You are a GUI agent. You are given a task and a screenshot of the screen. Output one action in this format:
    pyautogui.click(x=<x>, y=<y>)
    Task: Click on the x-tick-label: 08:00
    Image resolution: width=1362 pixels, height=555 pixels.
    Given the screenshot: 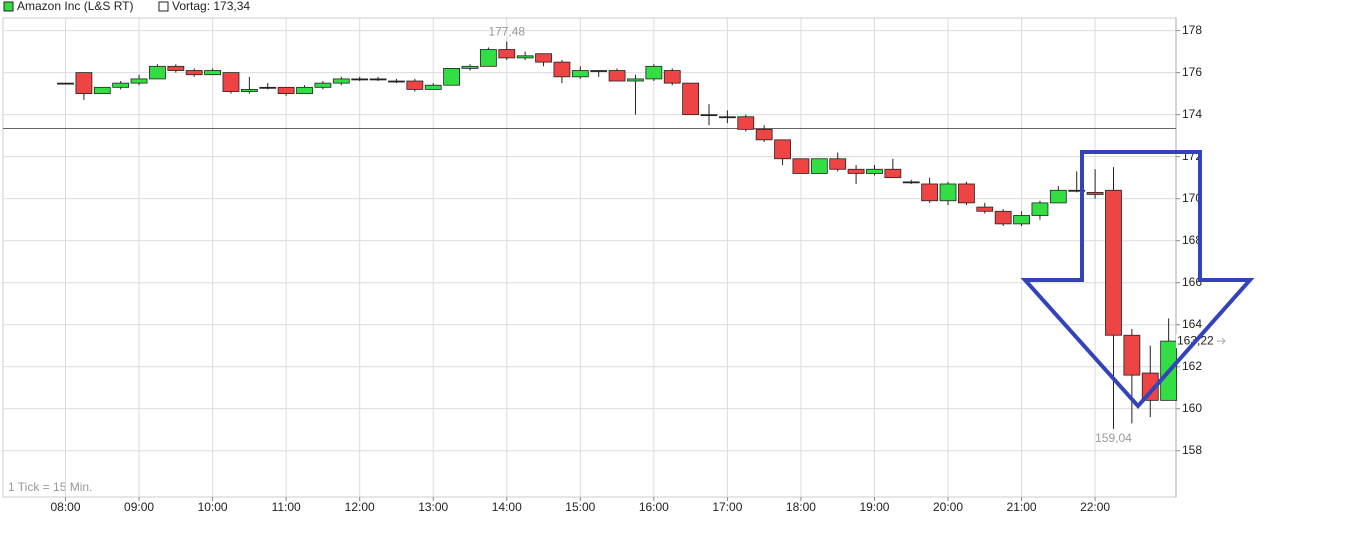 What is the action you would take?
    pyautogui.click(x=65, y=507)
    